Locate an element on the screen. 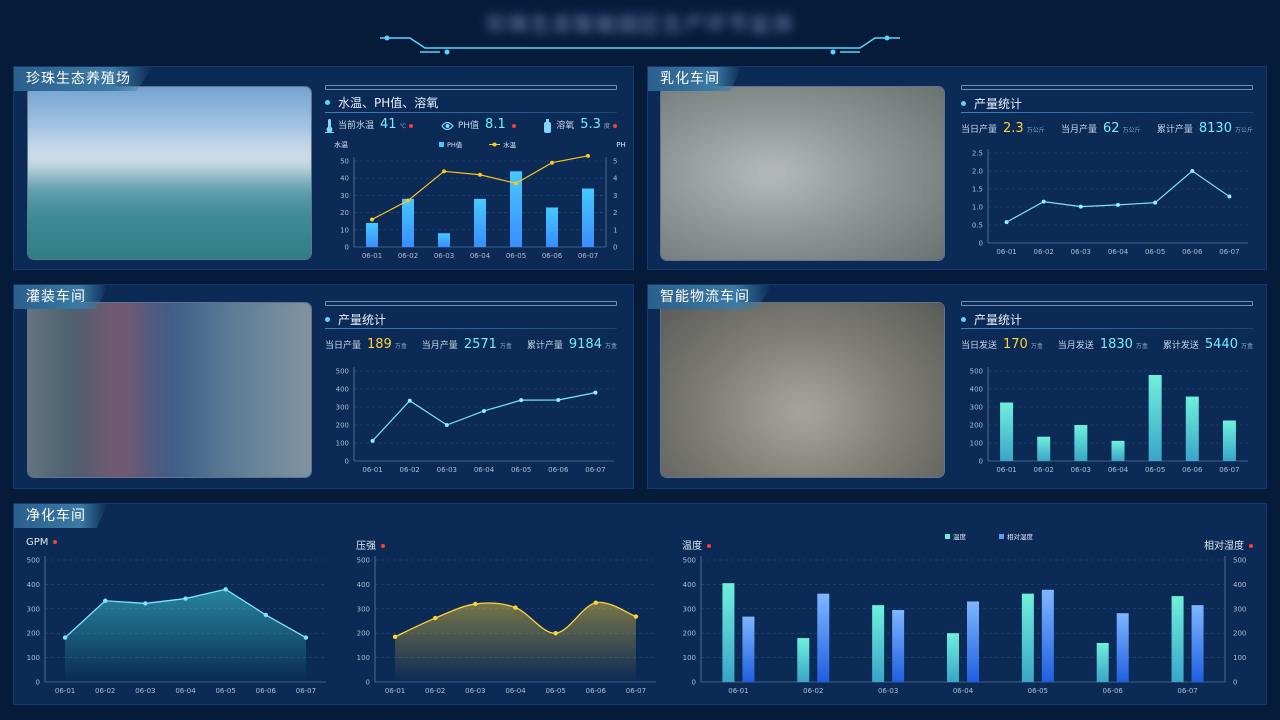 The height and width of the screenshot is (720, 1280). dairy-line-point is located at coordinates (1043, 201).